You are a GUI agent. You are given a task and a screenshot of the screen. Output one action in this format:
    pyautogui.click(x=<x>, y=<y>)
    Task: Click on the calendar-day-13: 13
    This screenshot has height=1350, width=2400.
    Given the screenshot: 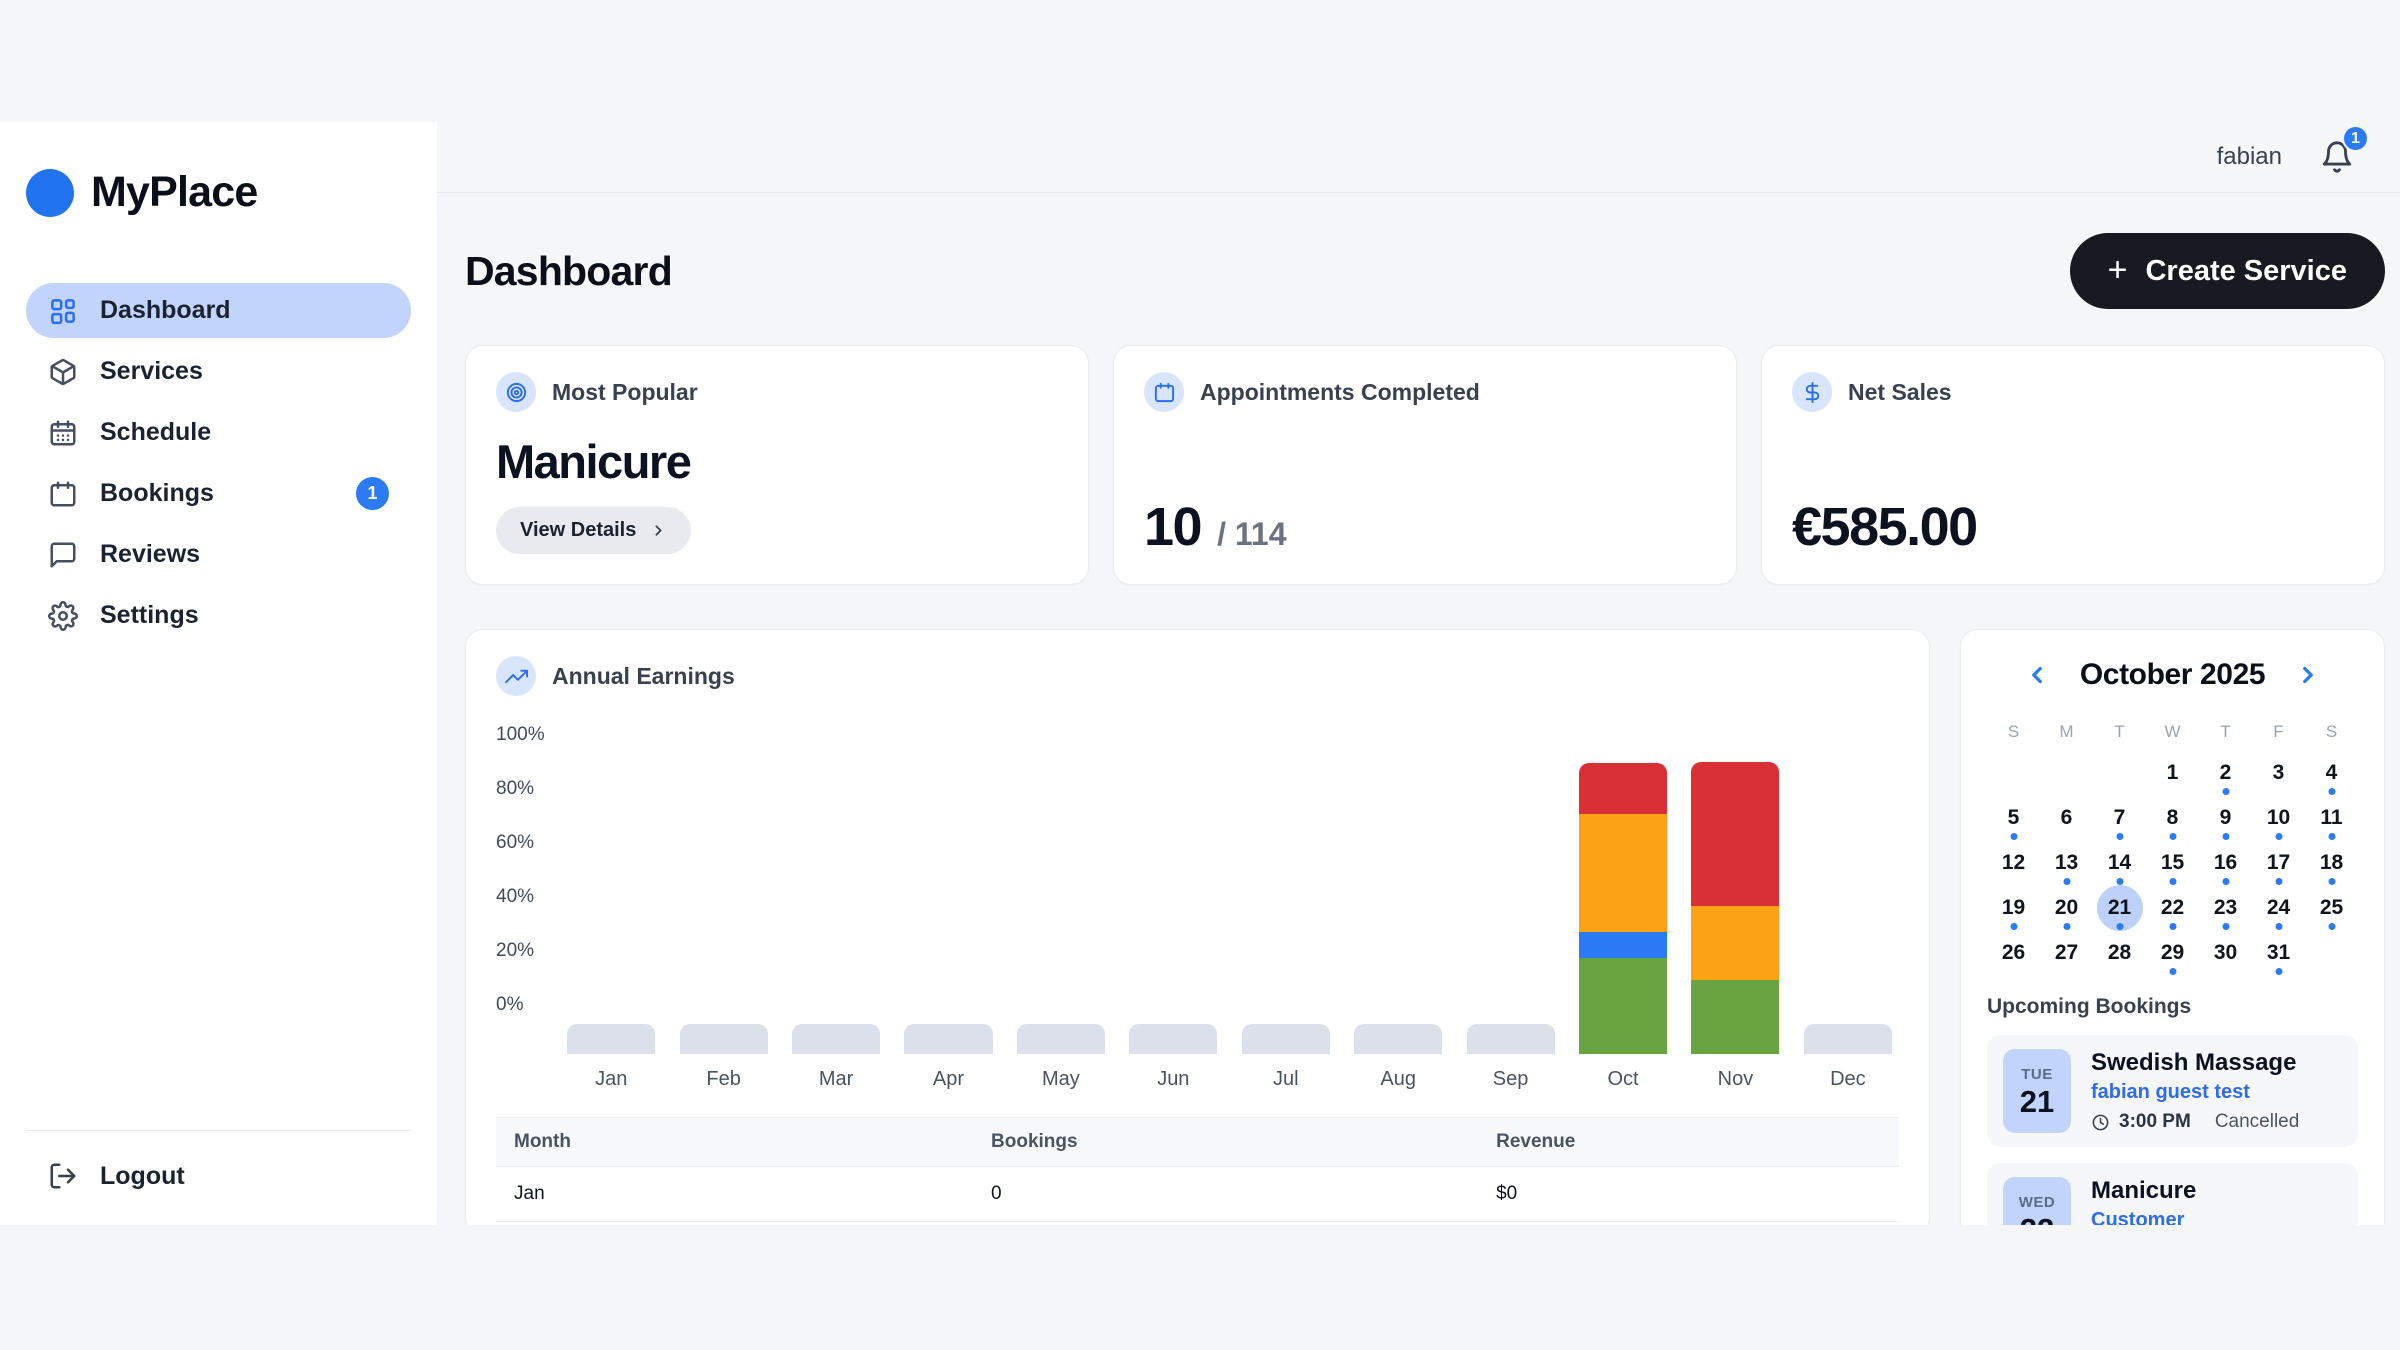 What is the action you would take?
    pyautogui.click(x=2066, y=862)
    